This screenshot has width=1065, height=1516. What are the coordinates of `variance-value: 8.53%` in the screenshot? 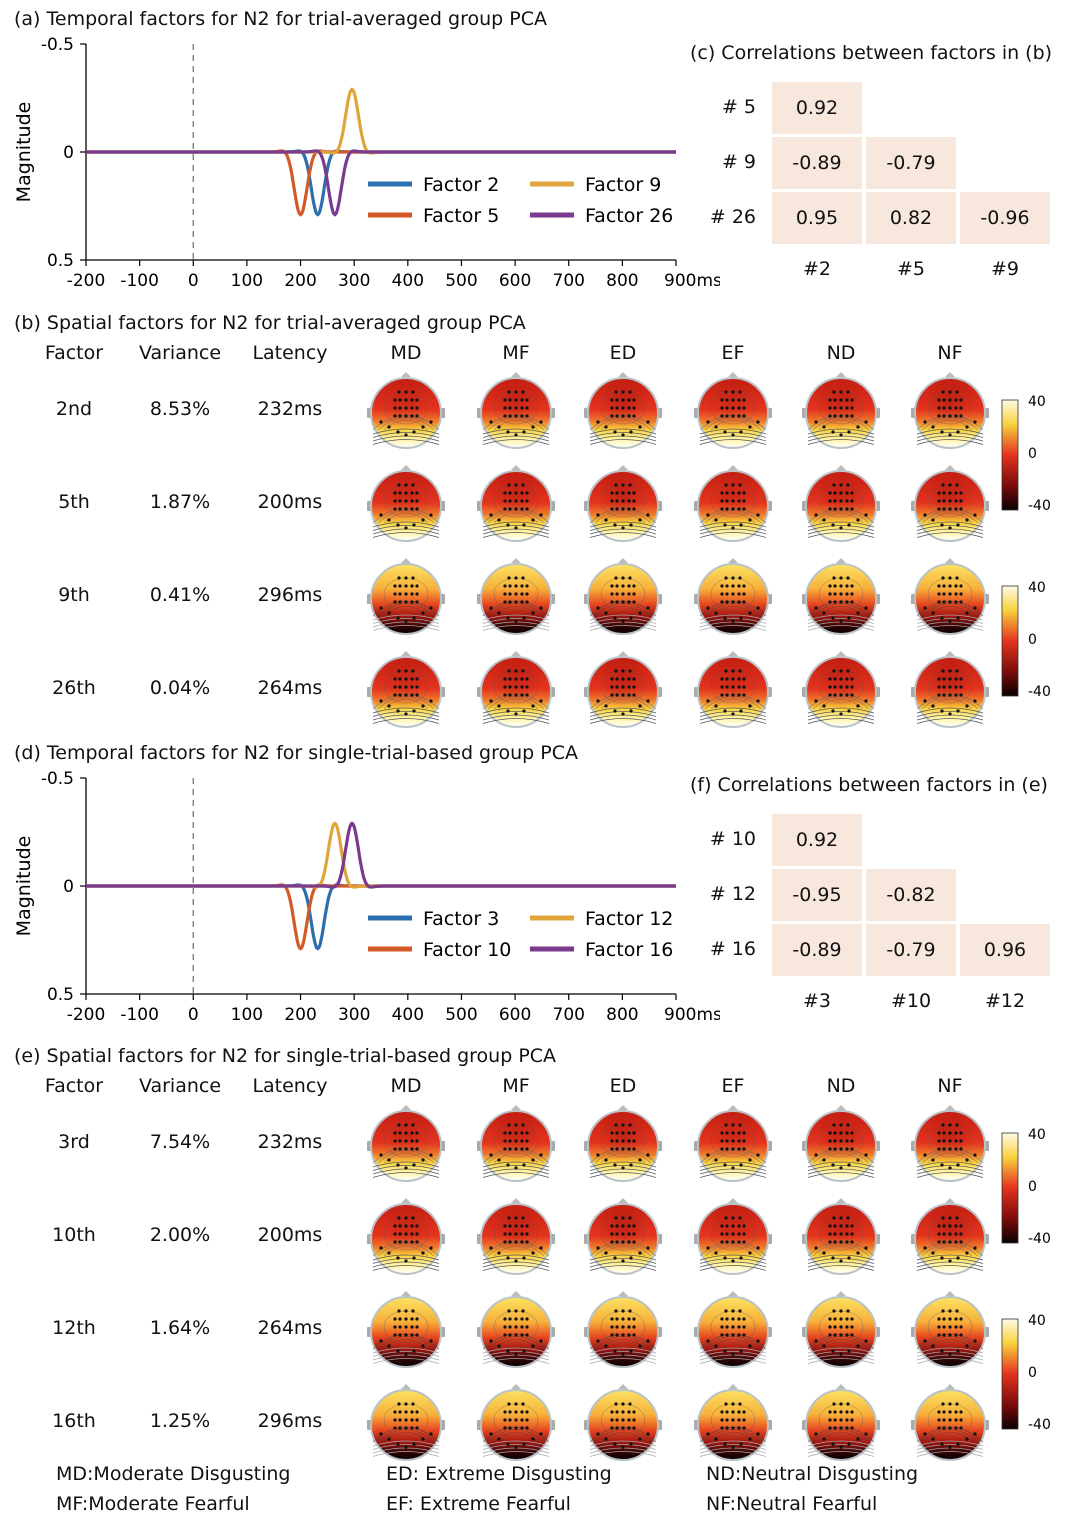 It's located at (180, 409).